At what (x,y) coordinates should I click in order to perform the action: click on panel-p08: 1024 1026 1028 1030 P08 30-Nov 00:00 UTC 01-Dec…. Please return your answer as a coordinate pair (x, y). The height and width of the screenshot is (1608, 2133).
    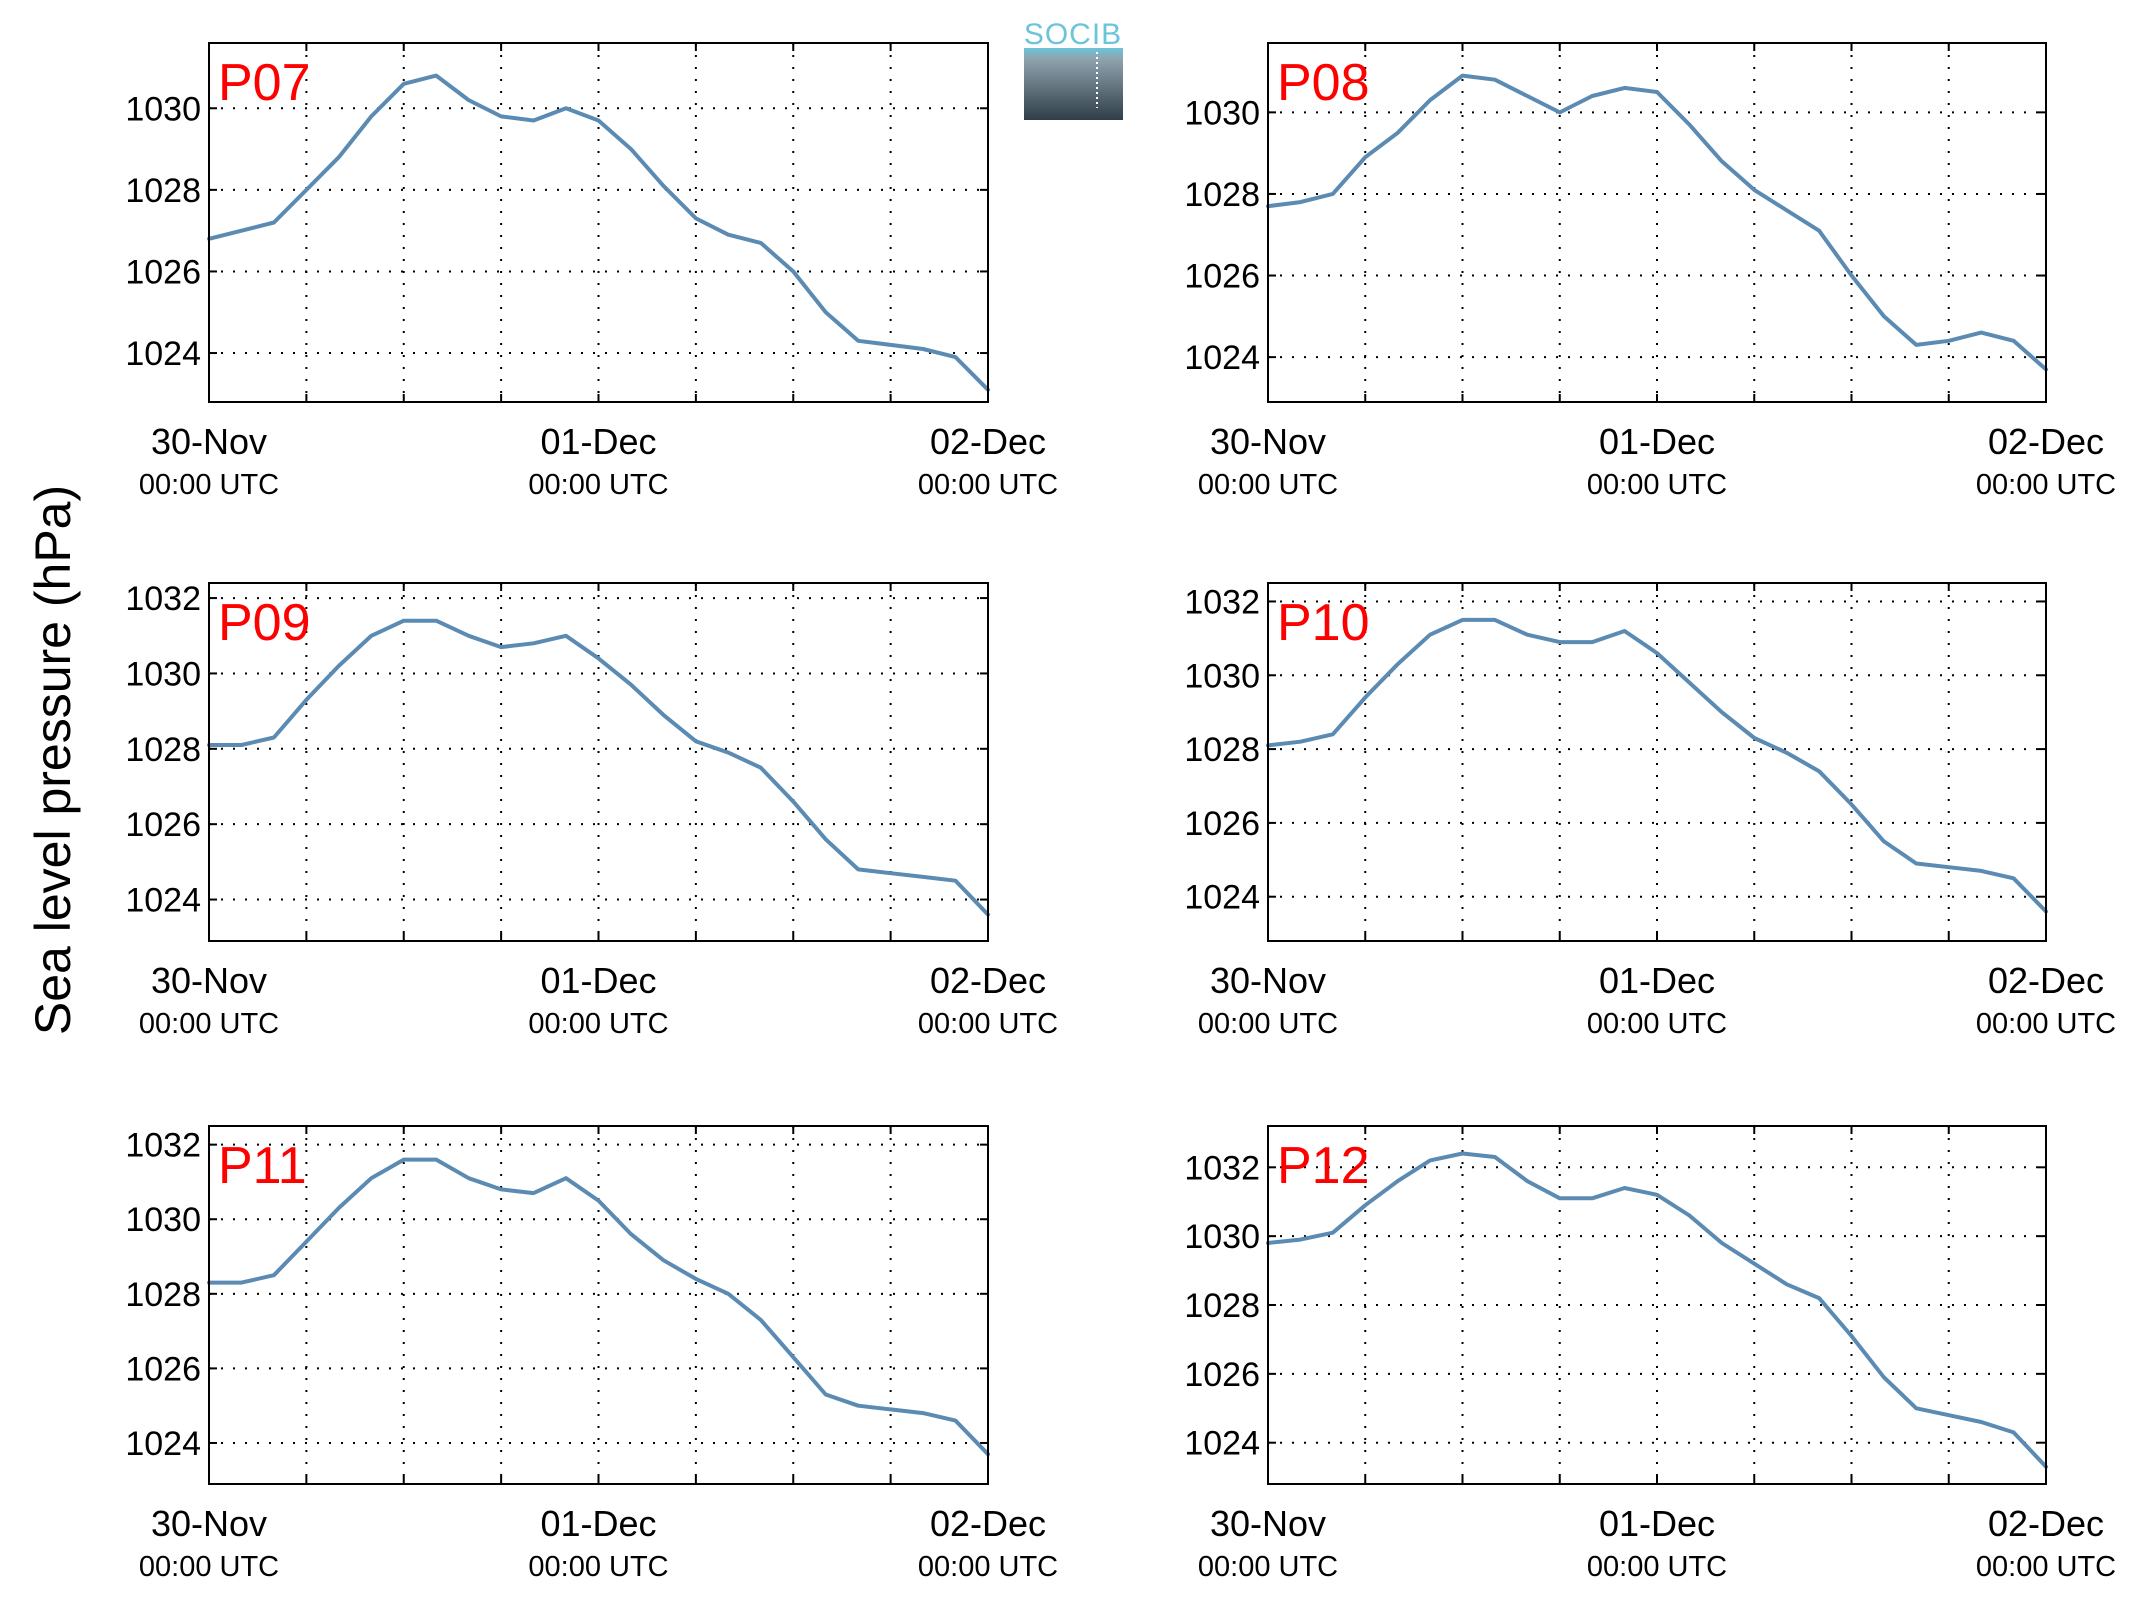
    Looking at the image, I should click on (1650, 271).